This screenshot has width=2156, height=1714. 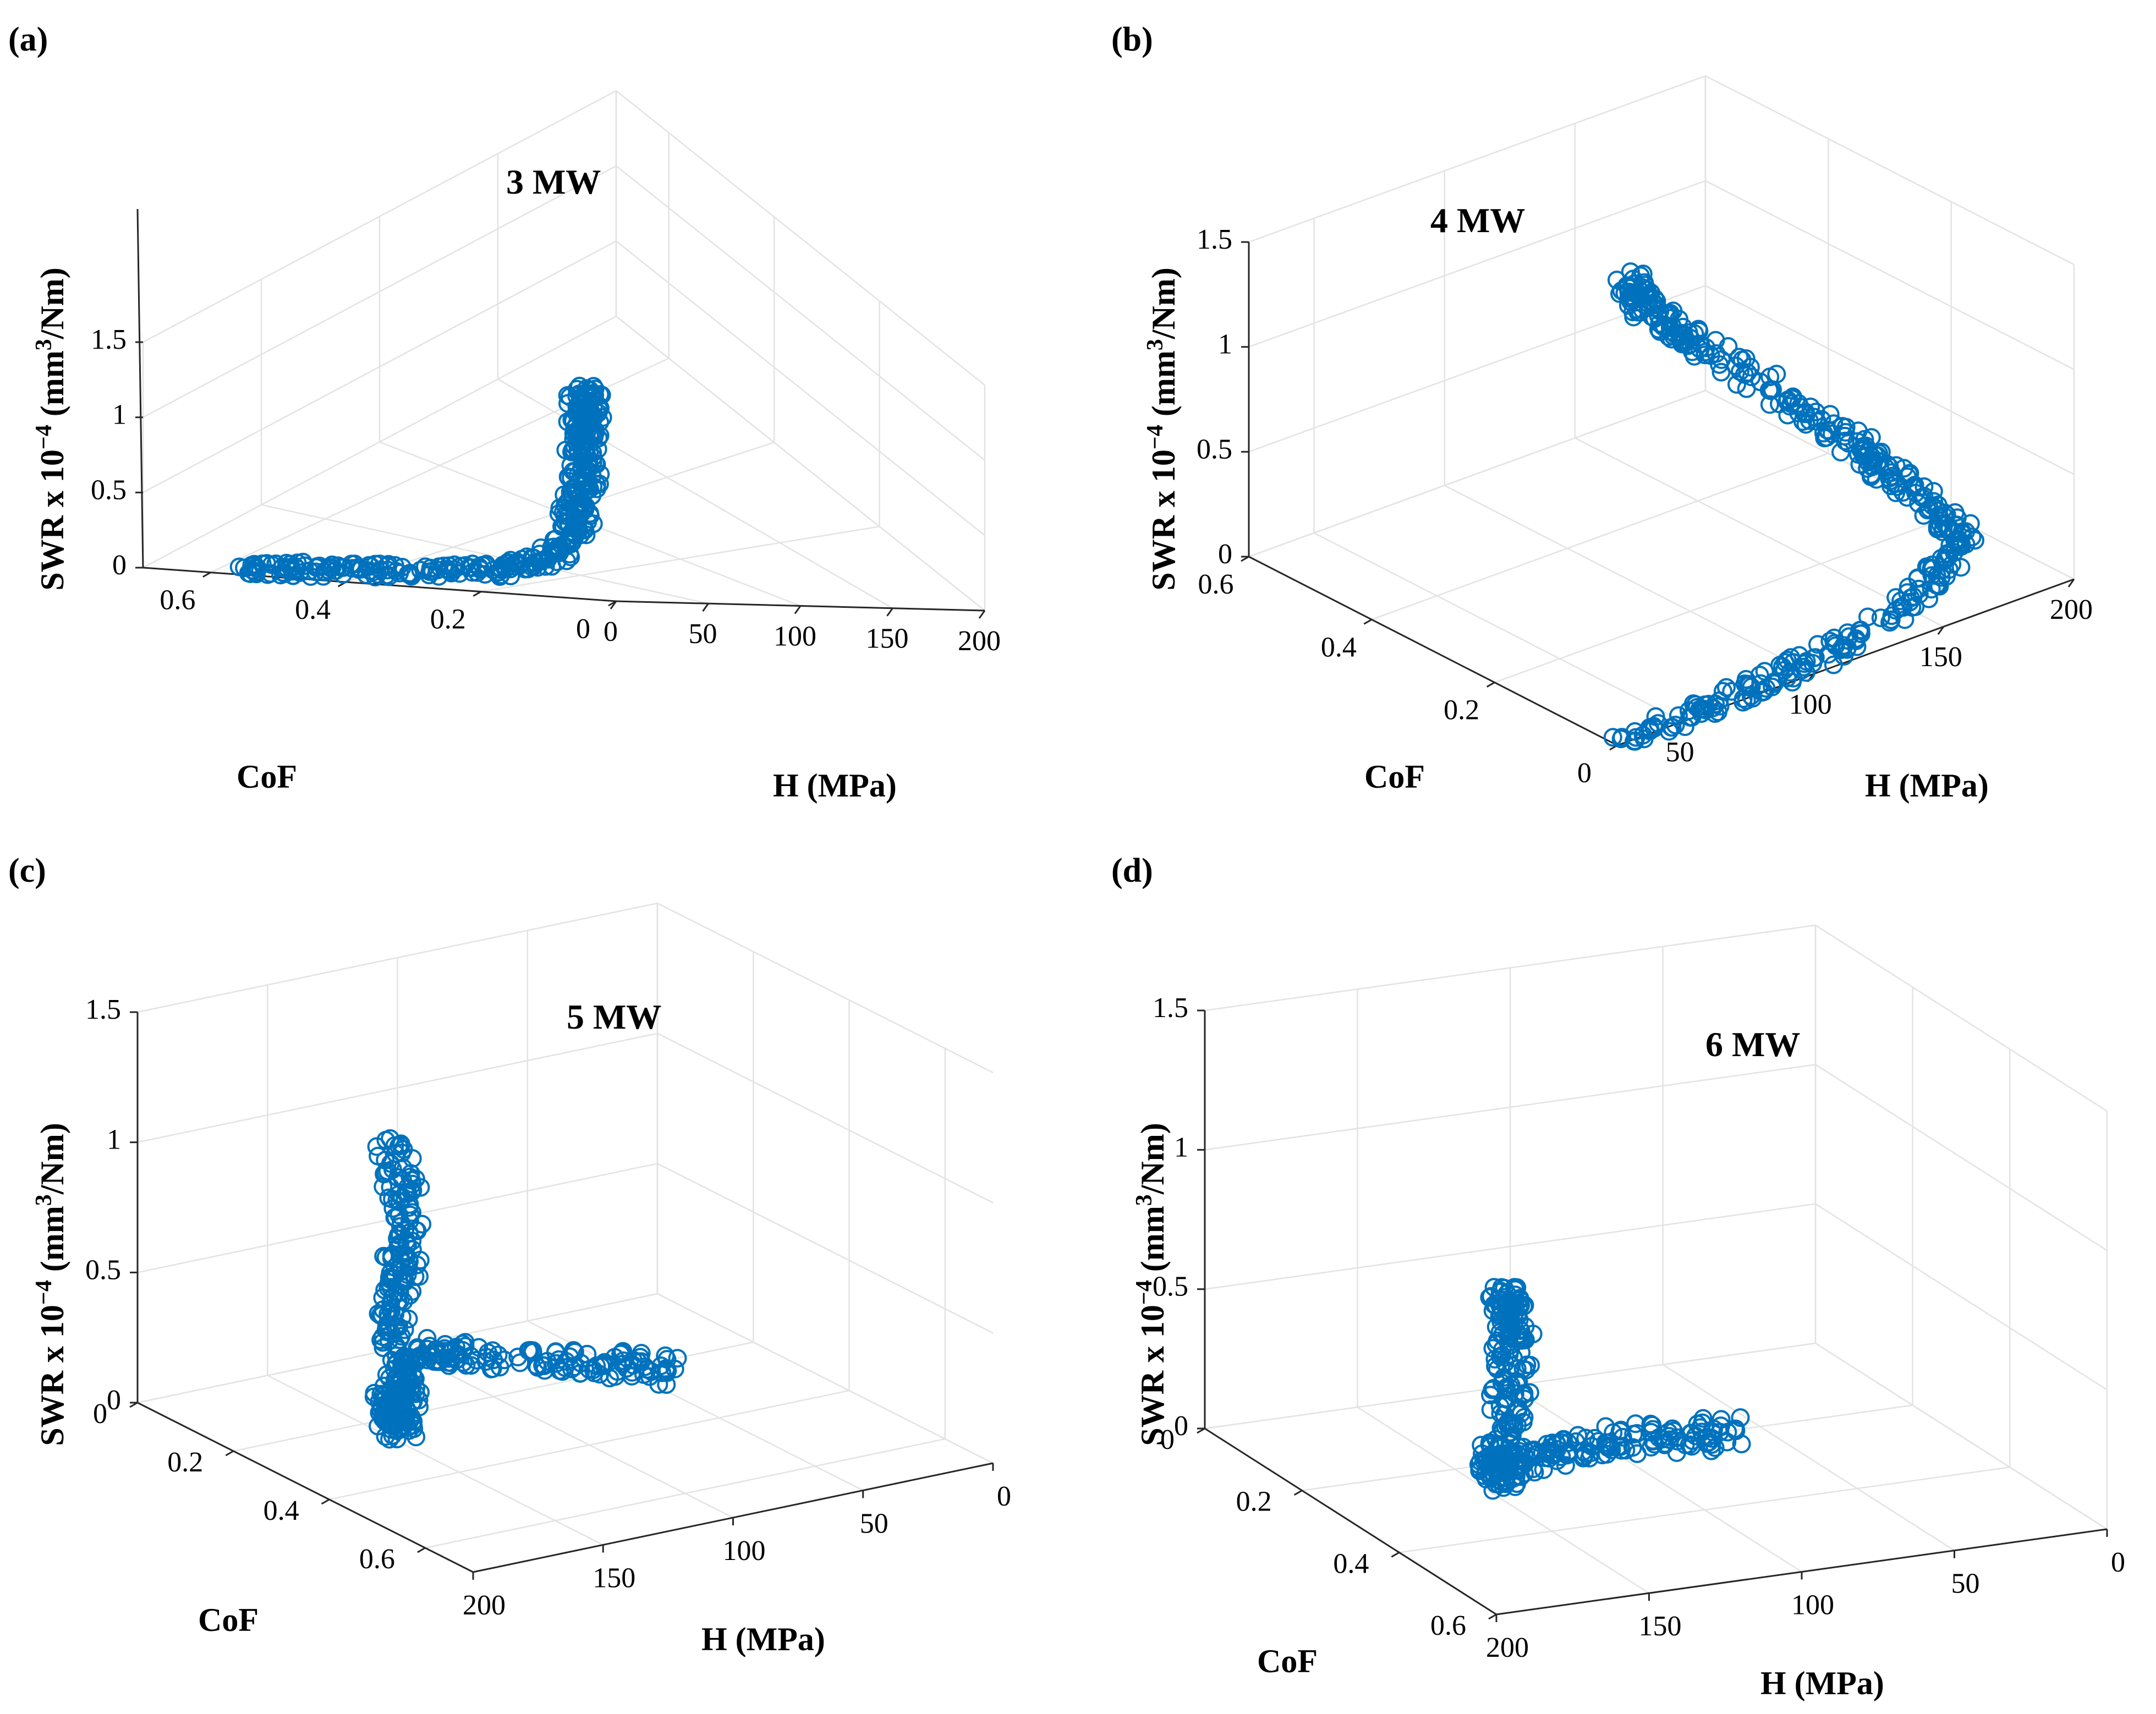 I want to click on cof-tick-label: 0.4, so click(x=313, y=609).